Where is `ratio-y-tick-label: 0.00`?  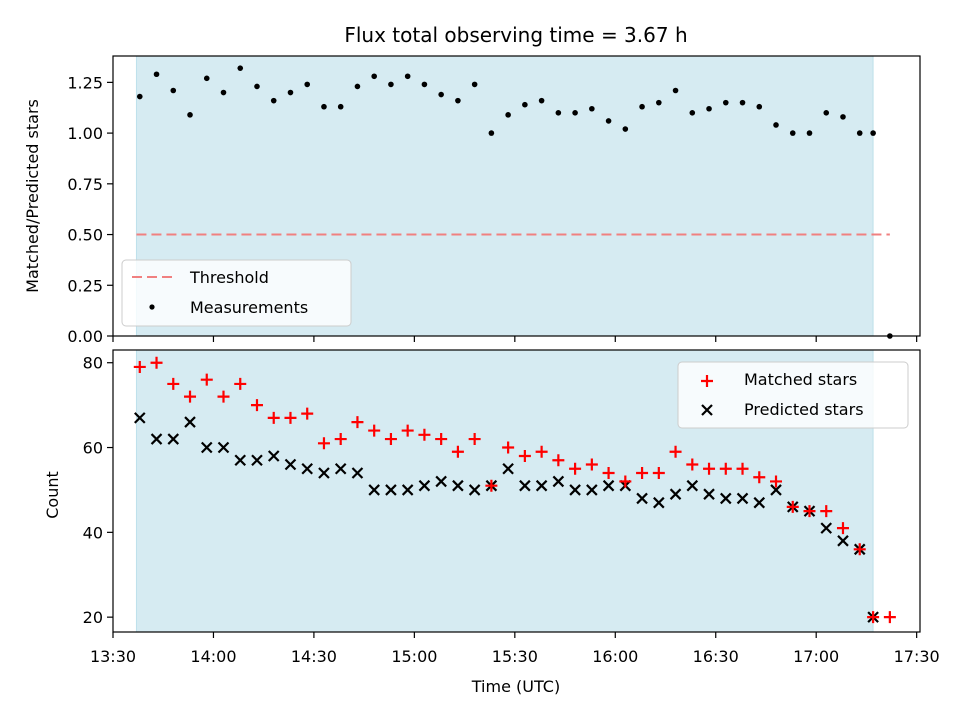 ratio-y-tick-label: 0.00 is located at coordinates (85, 336).